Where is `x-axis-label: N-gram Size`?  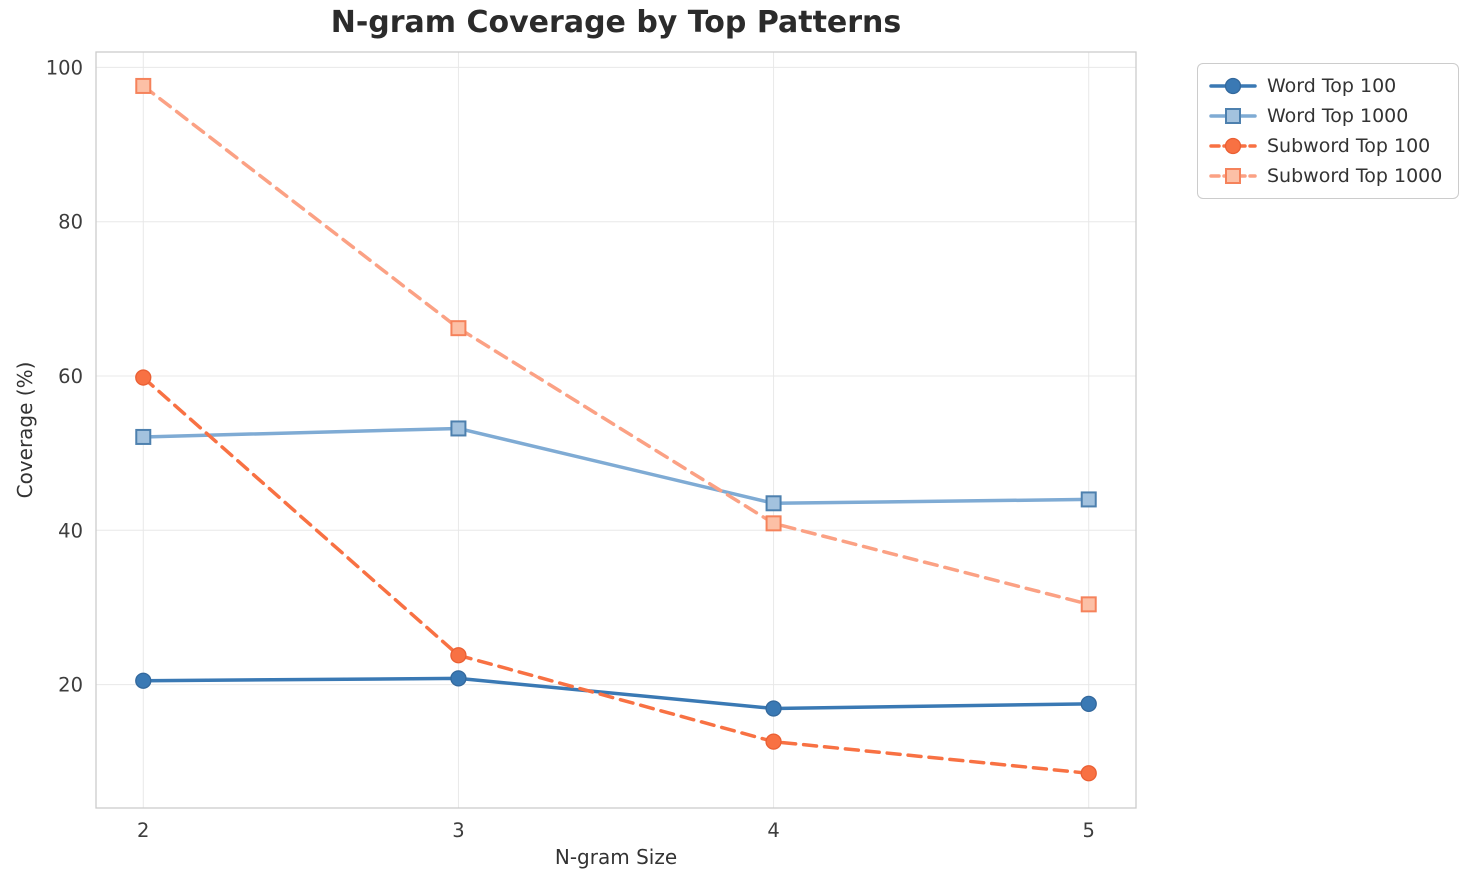 x-axis-label: N-gram Size is located at coordinates (616, 857).